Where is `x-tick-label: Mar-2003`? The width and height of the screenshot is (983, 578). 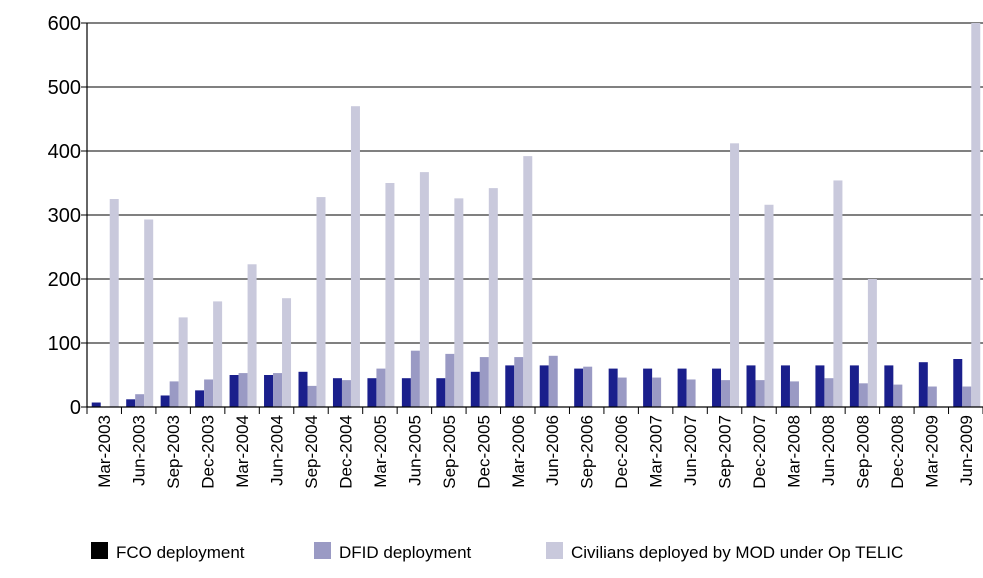
x-tick-label: Mar-2003 is located at coordinates (104, 451).